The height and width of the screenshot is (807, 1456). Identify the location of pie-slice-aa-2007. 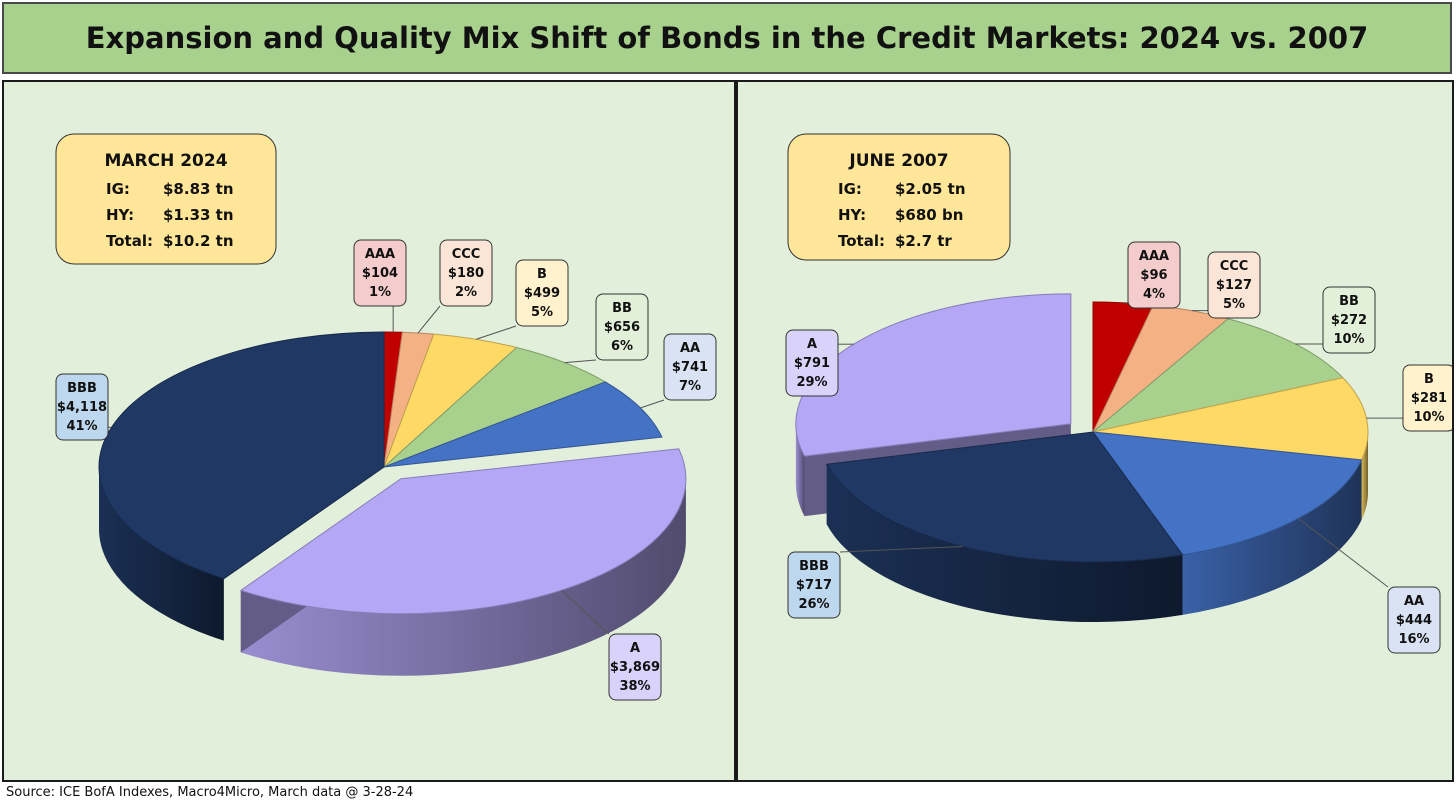
(1227, 493).